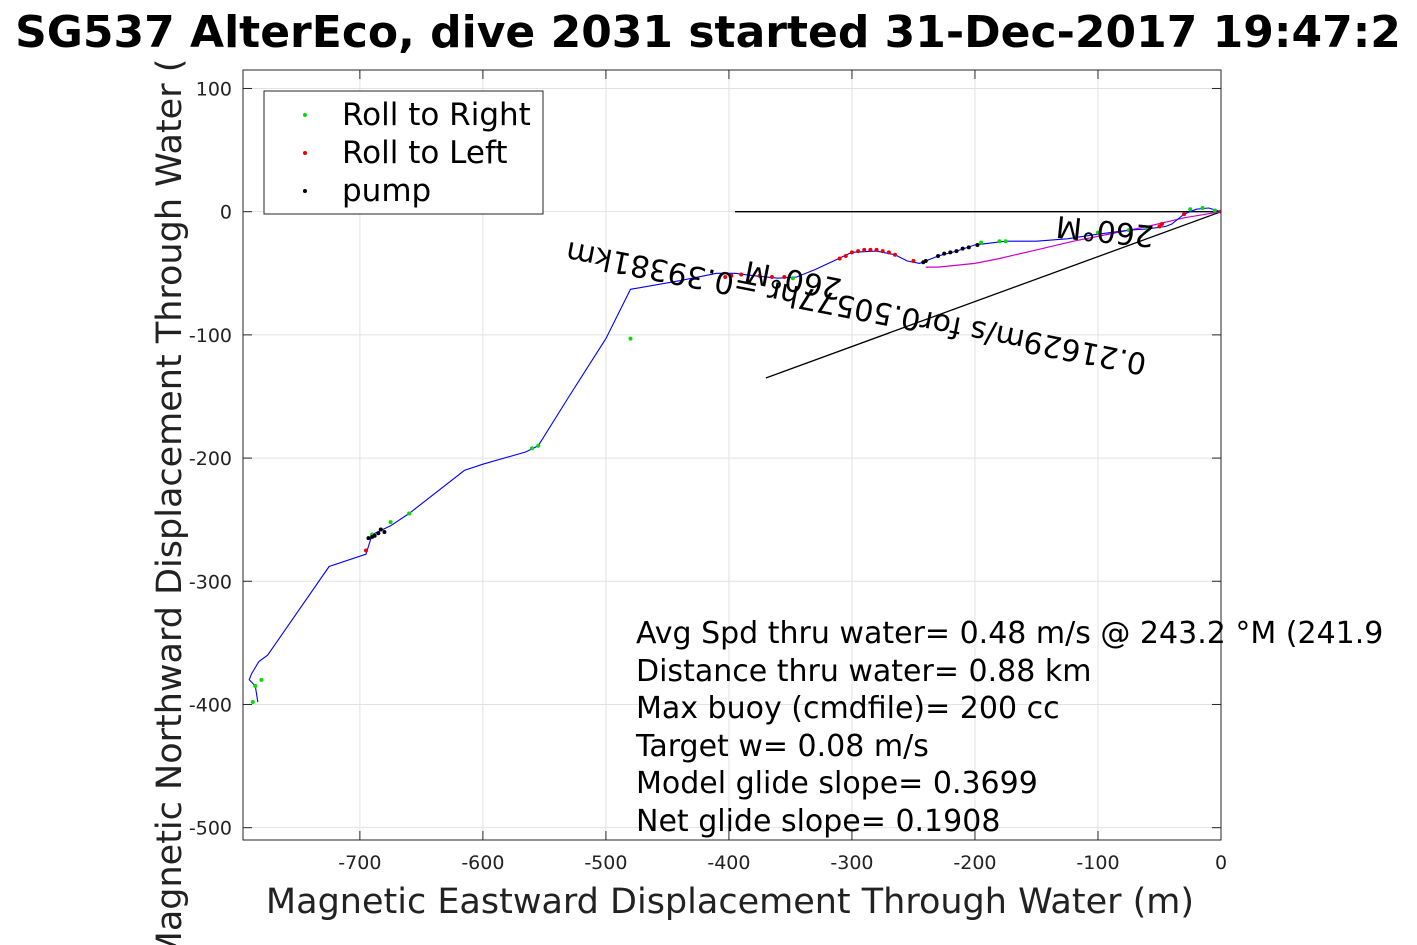  I want to click on legend-label-roll-left: Roll to Left, so click(425, 153).